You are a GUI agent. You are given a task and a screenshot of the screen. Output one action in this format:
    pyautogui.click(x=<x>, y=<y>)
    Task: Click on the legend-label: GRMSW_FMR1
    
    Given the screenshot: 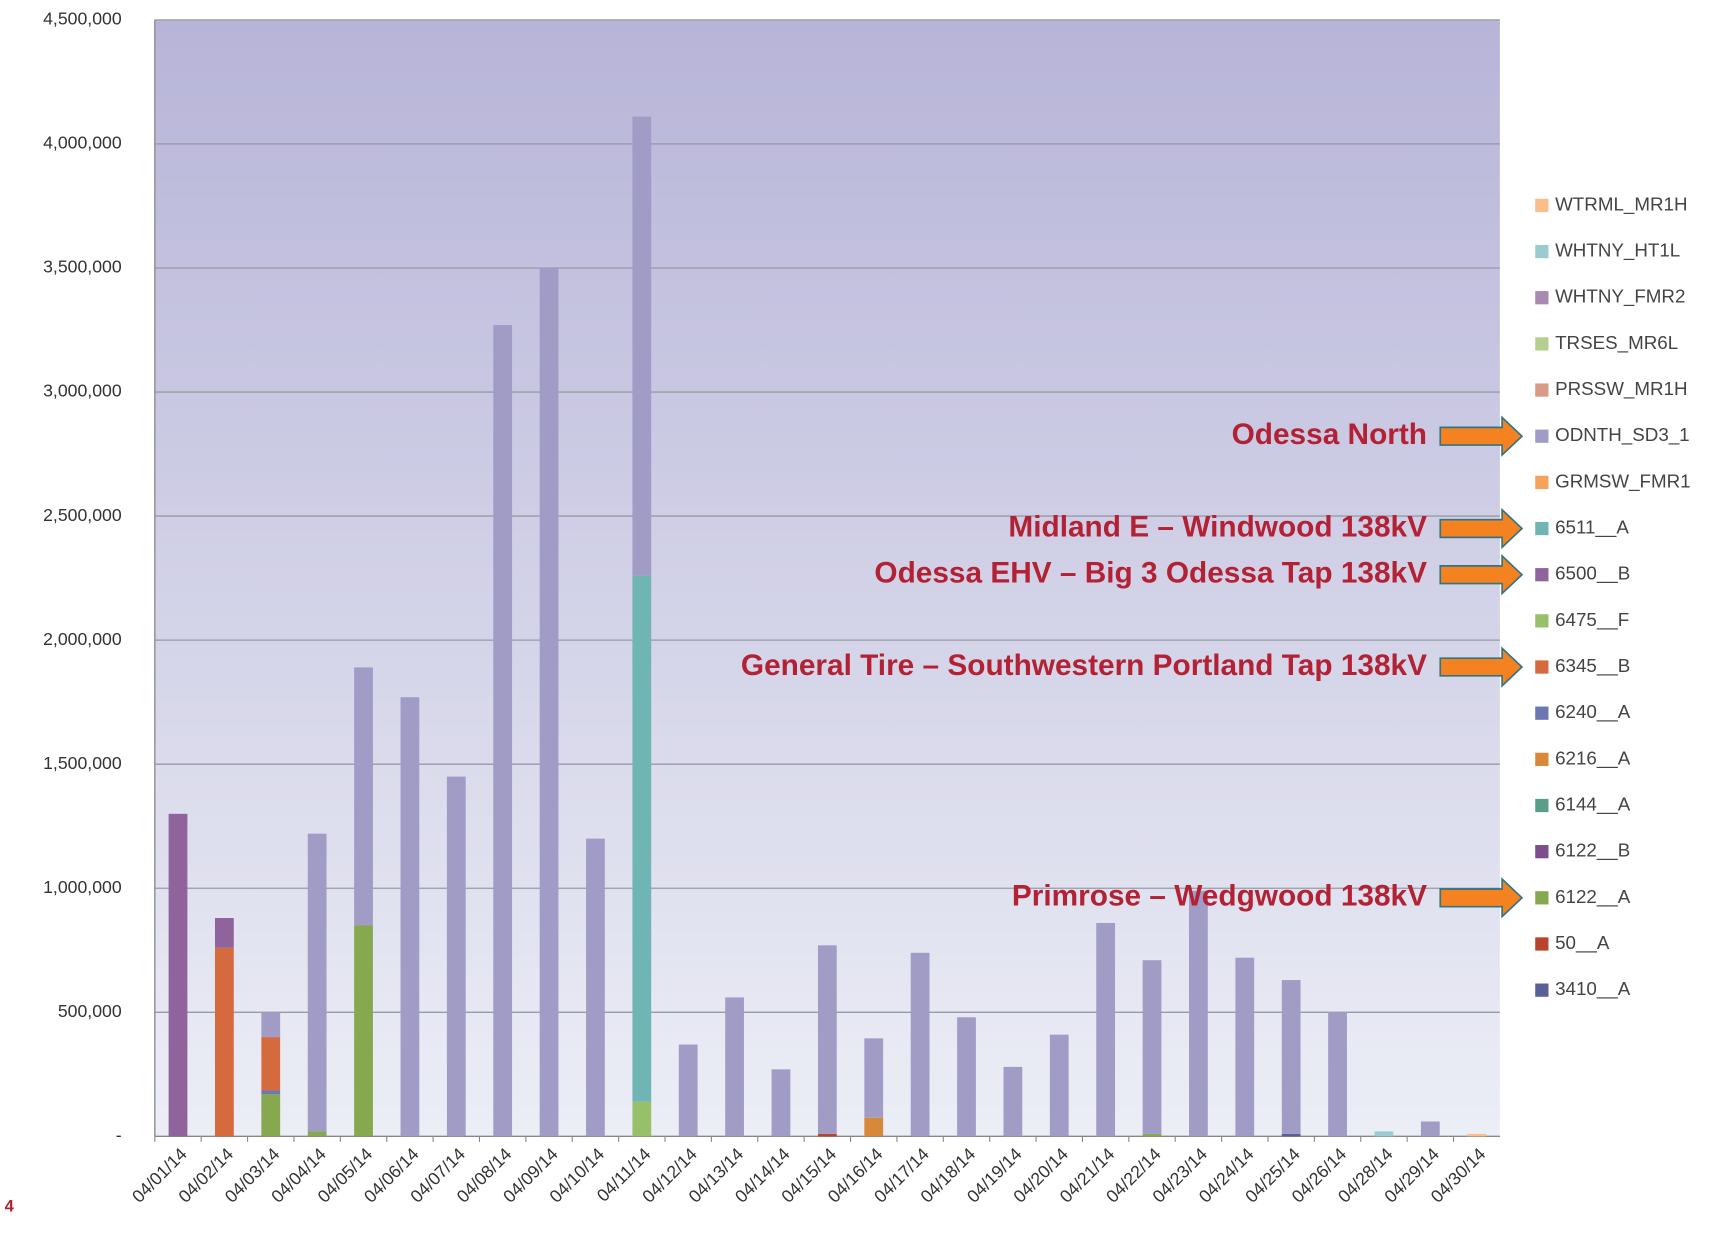 What is the action you would take?
    pyautogui.click(x=1623, y=481)
    